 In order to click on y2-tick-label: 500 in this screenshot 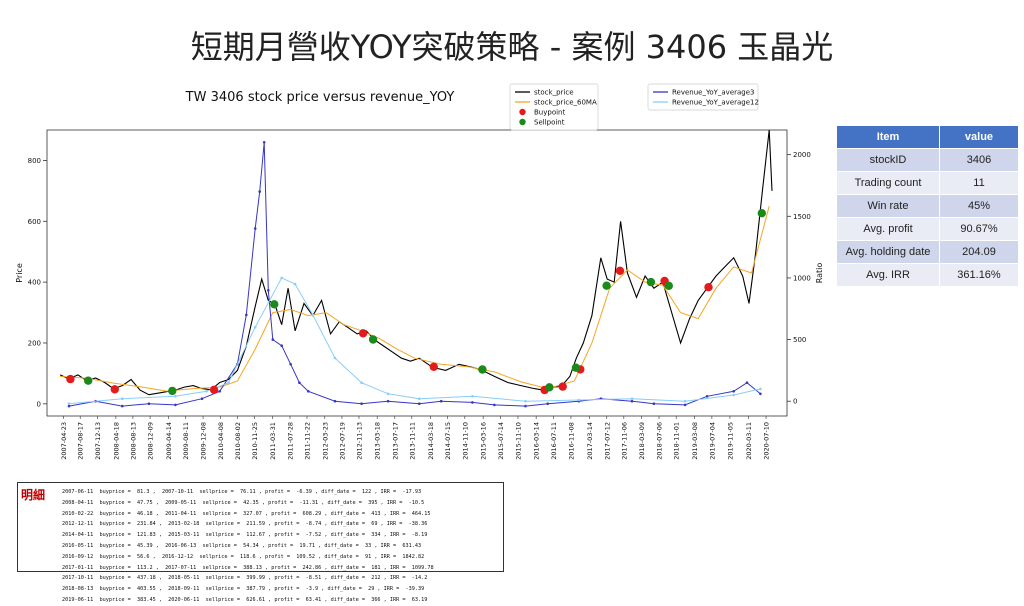, I will do `click(799, 340)`.